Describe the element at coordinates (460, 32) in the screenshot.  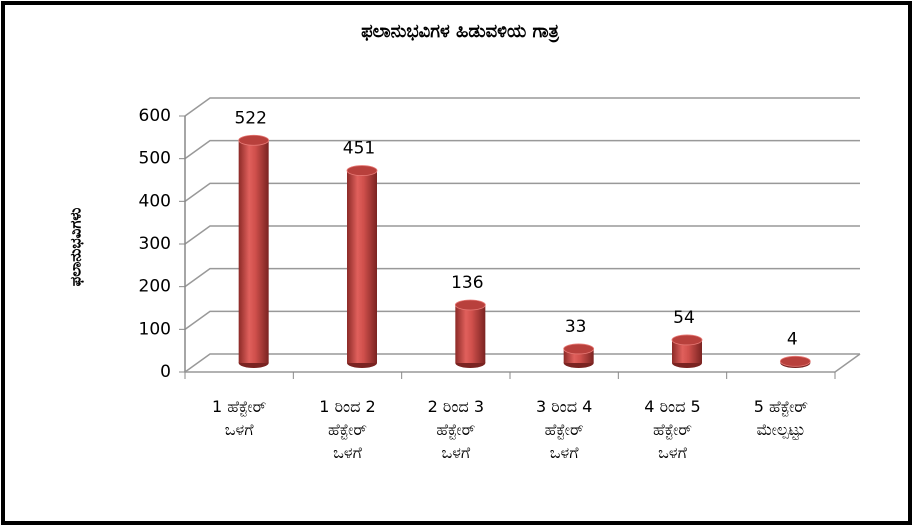
I see `chart-title: ಫಲಾನುಭವಿಗಳ ಹಿಡುವಳಿಯ ಗಾತ್ರ` at that location.